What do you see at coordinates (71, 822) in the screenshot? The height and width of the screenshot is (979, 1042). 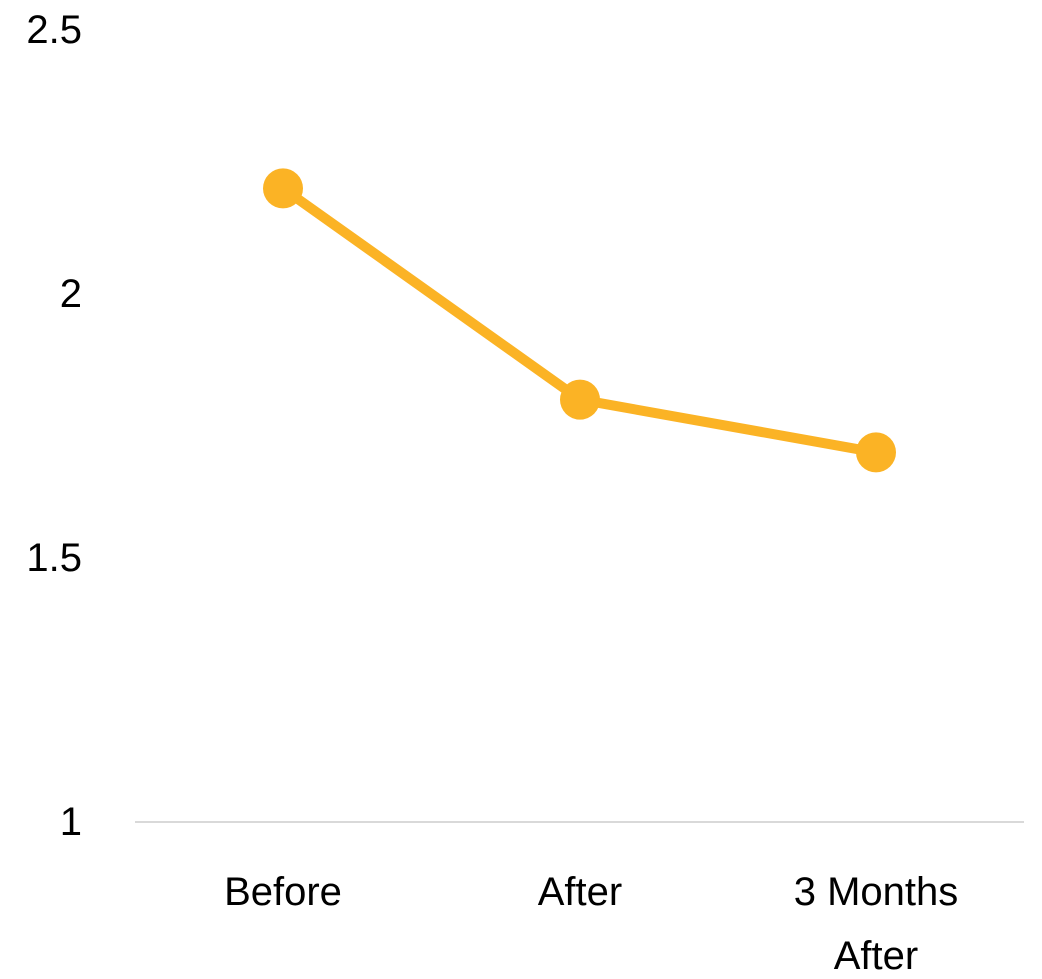 I see `y-tick-label: 1` at bounding box center [71, 822].